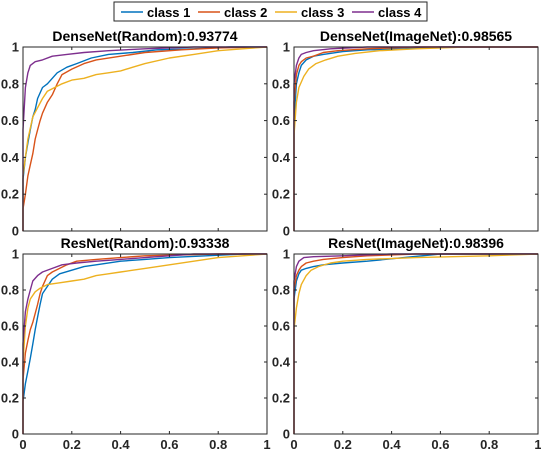 The image size is (541, 453). I want to click on legend: class 1 class 2 class 3 class 4, so click(270, 11).